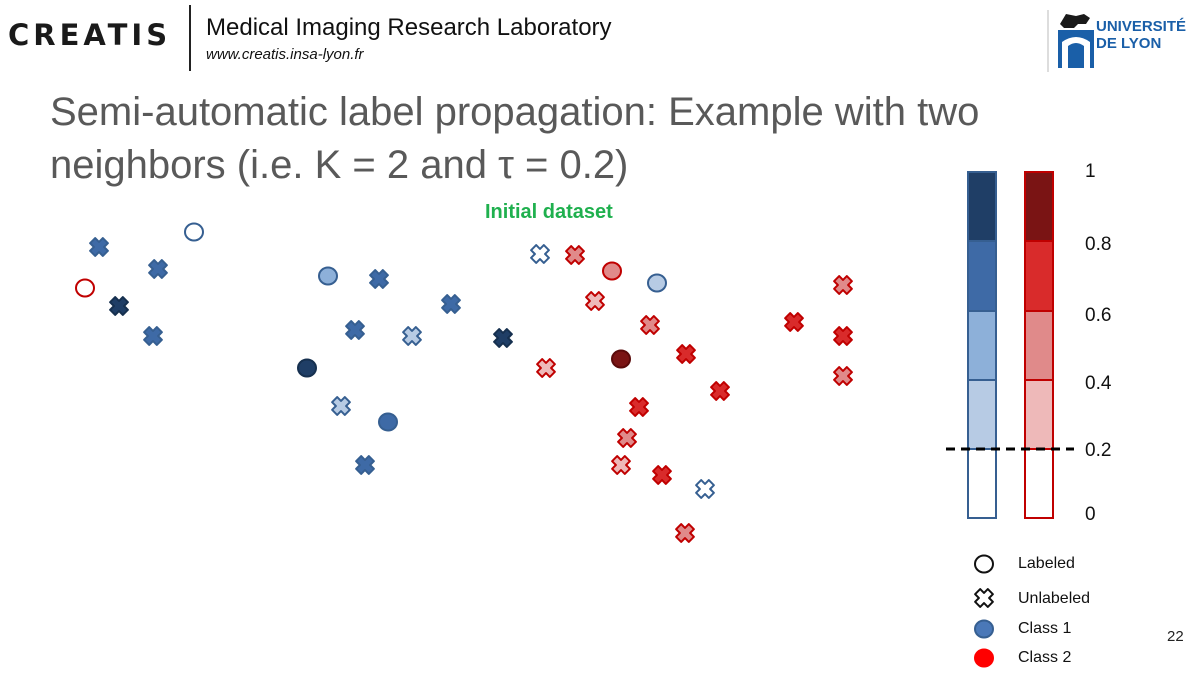 The width and height of the screenshot is (1200, 675). Describe the element at coordinates (984, 611) in the screenshot. I see `legend` at that location.